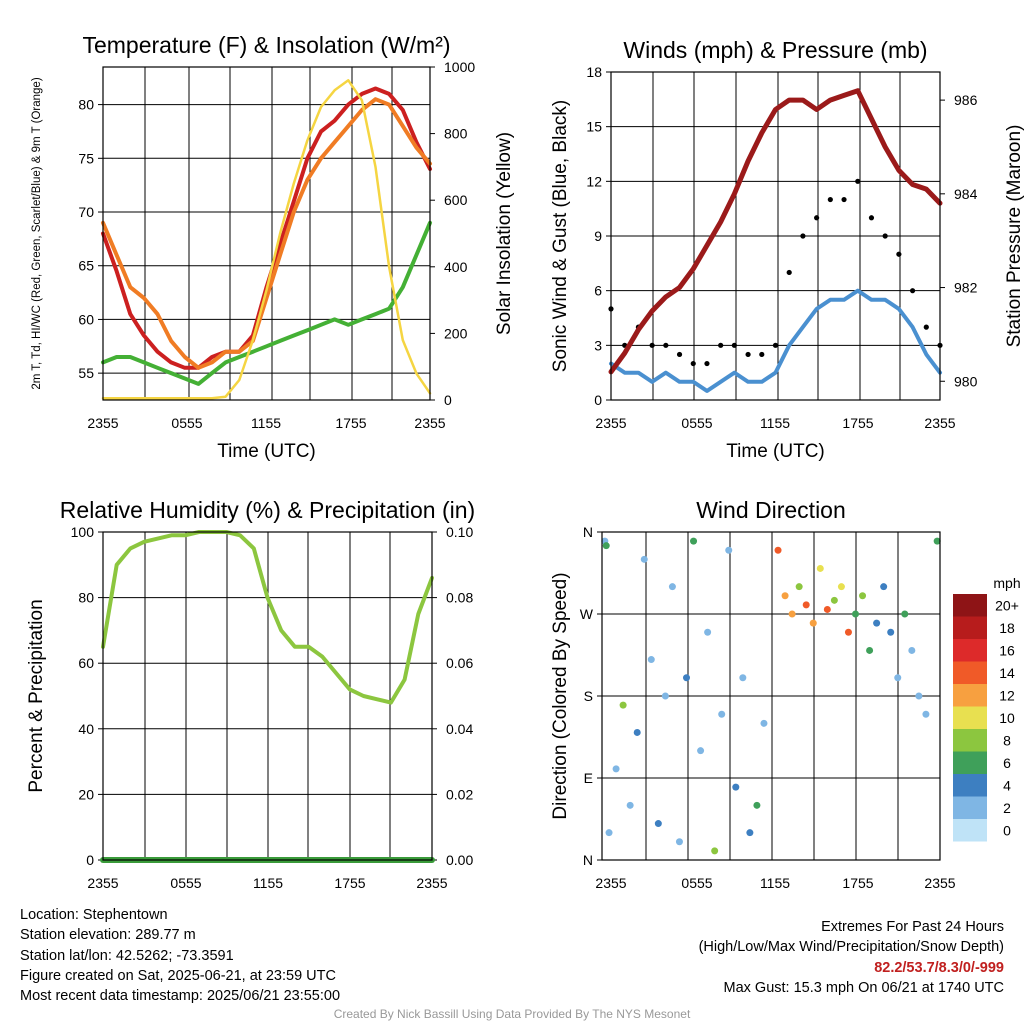 This screenshot has height=1024, width=1024. What do you see at coordinates (966, 100) in the screenshot?
I see `y2-tick-label: 986` at bounding box center [966, 100].